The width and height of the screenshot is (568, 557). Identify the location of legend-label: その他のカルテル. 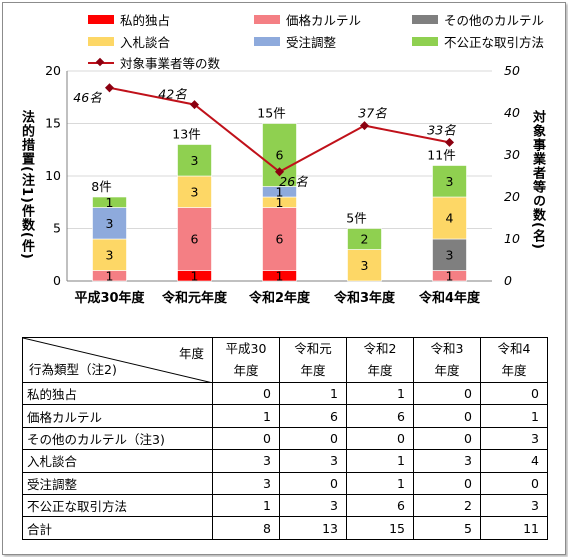
(494, 20).